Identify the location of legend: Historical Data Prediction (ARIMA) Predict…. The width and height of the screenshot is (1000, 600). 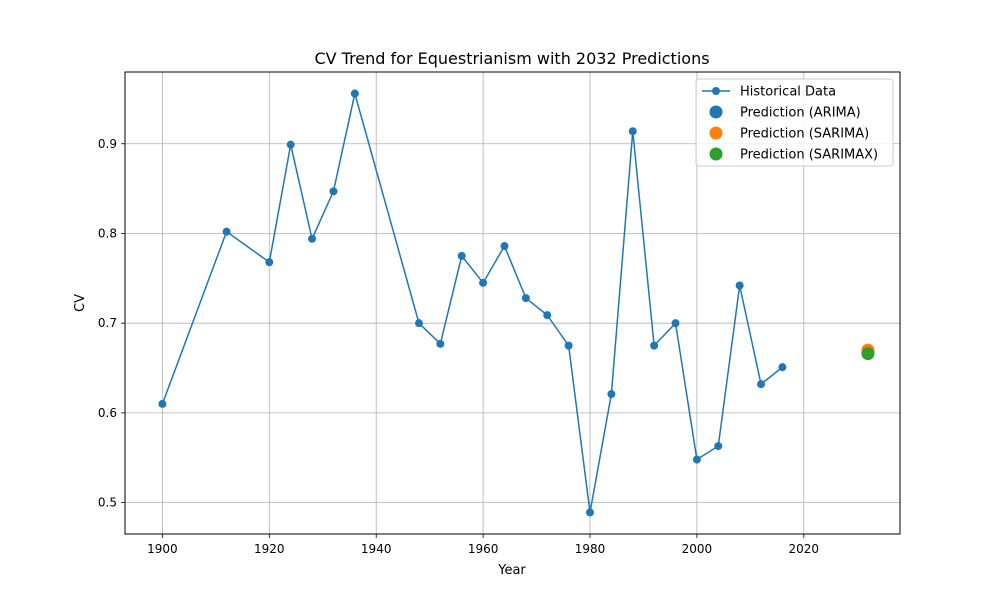
(794, 122).